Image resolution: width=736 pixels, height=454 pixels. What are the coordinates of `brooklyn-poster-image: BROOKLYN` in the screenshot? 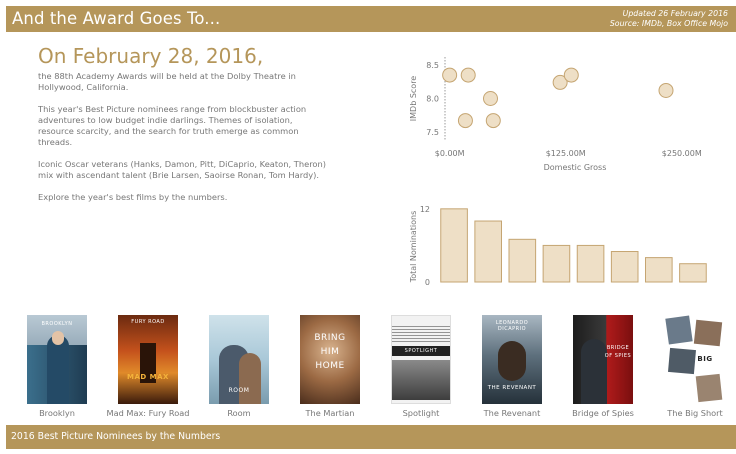 It's located at (57, 359).